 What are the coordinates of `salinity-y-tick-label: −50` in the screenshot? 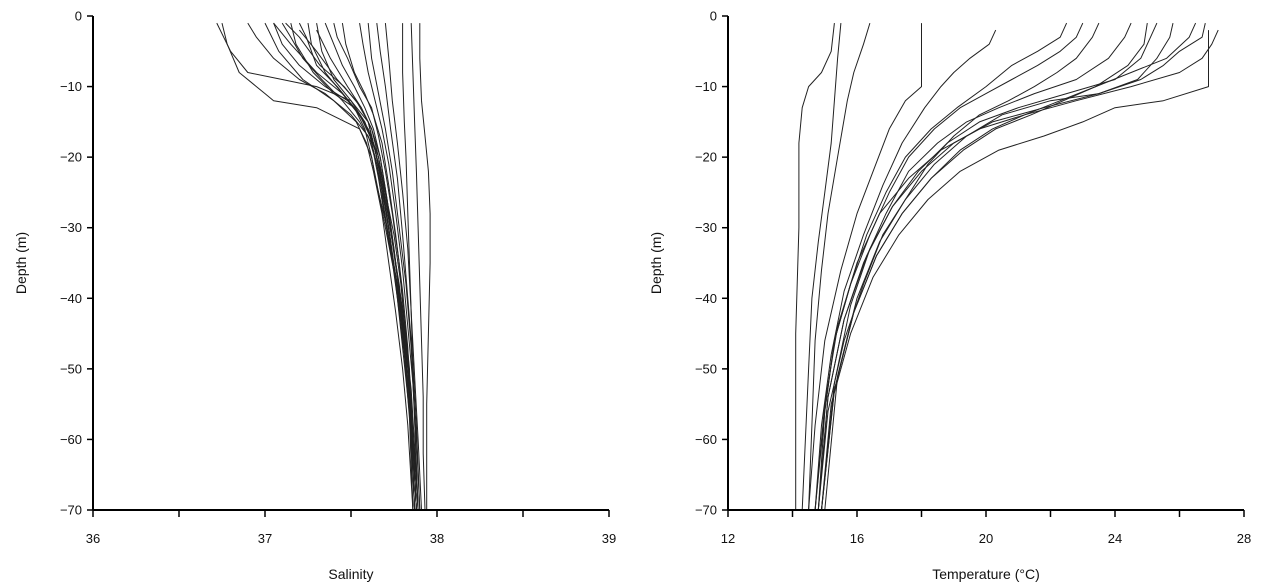 It's located at (71, 368).